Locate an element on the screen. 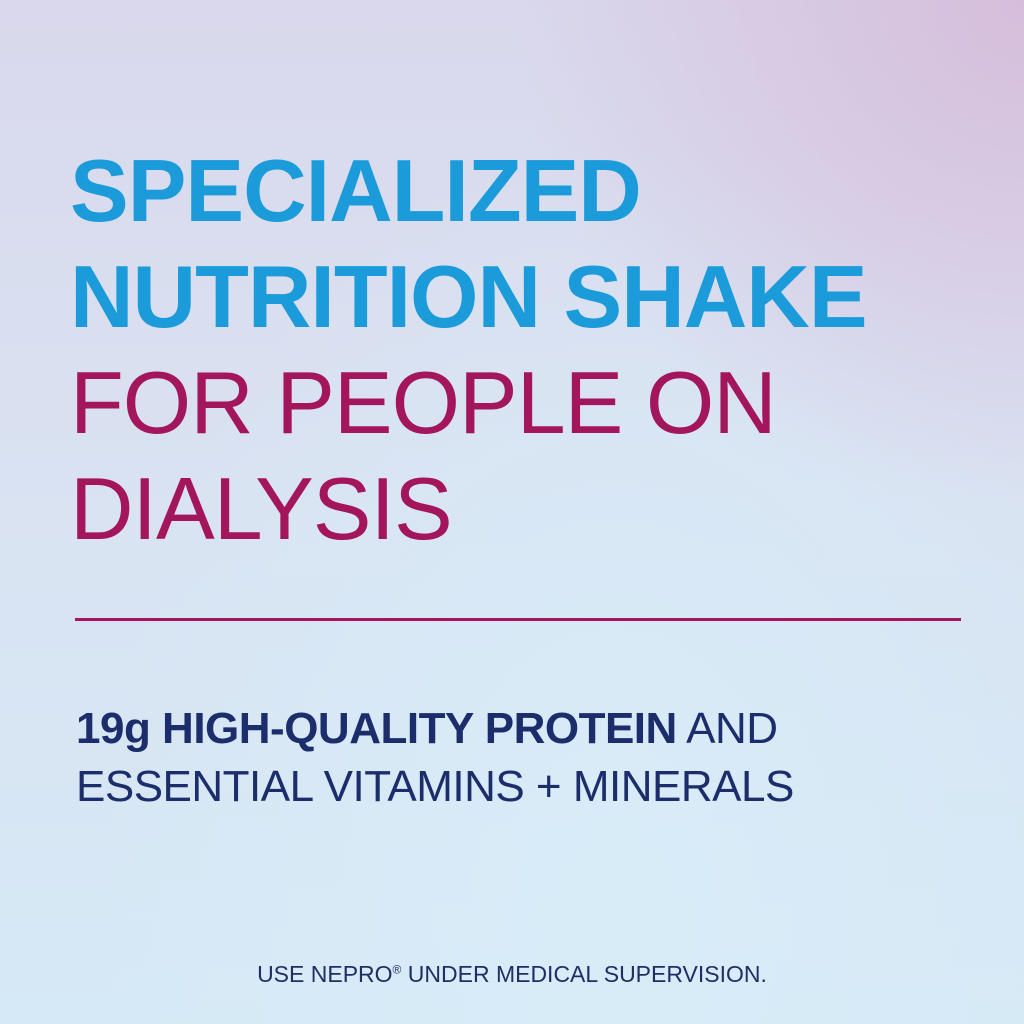 Image resolution: width=1024 pixels, height=1024 pixels. divider is located at coordinates (518, 619).